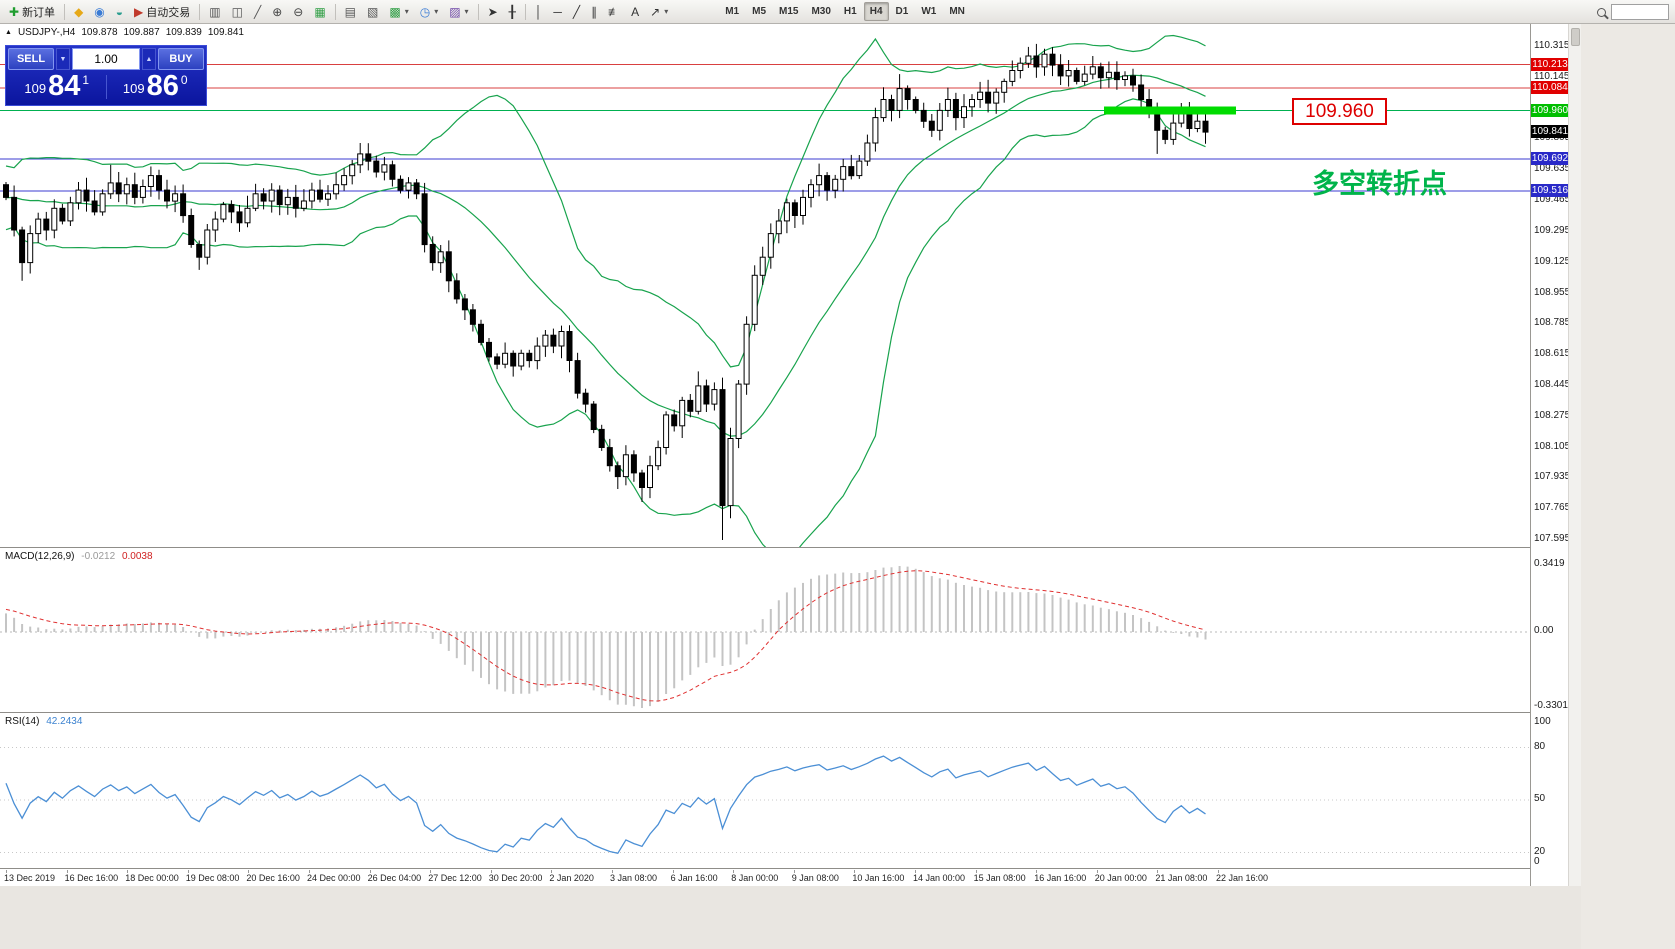 Image resolution: width=1675 pixels, height=949 pixels. What do you see at coordinates (425, 11) in the screenshot?
I see `profiles-button: ◷` at bounding box center [425, 11].